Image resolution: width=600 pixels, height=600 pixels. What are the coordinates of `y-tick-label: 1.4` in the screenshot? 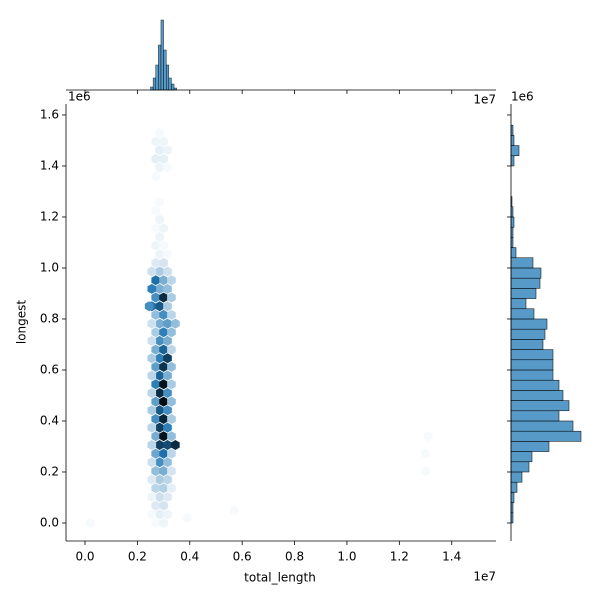 It's located at (49, 165).